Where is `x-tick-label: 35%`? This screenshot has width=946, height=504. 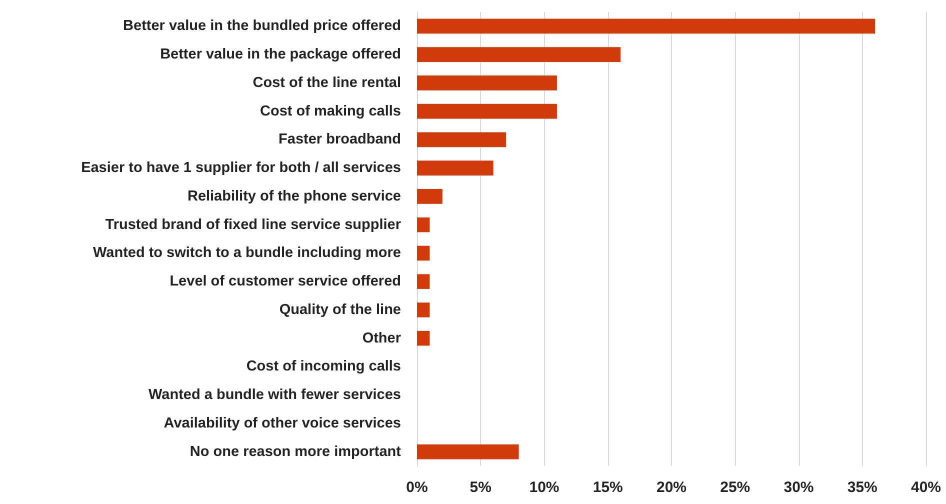 x-tick-label: 35% is located at coordinates (862, 487).